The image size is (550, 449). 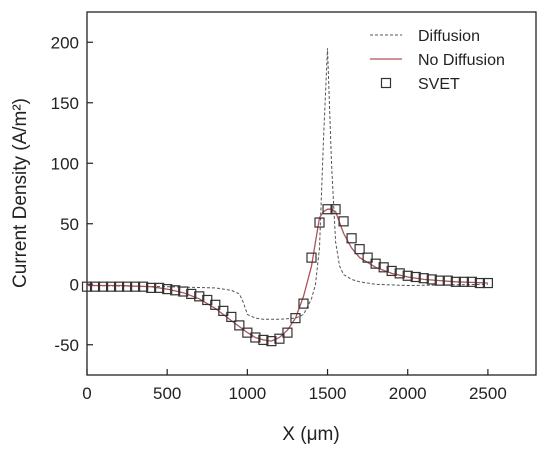 I want to click on legend: Diffusion No Diffusion SVET, so click(x=437, y=60).